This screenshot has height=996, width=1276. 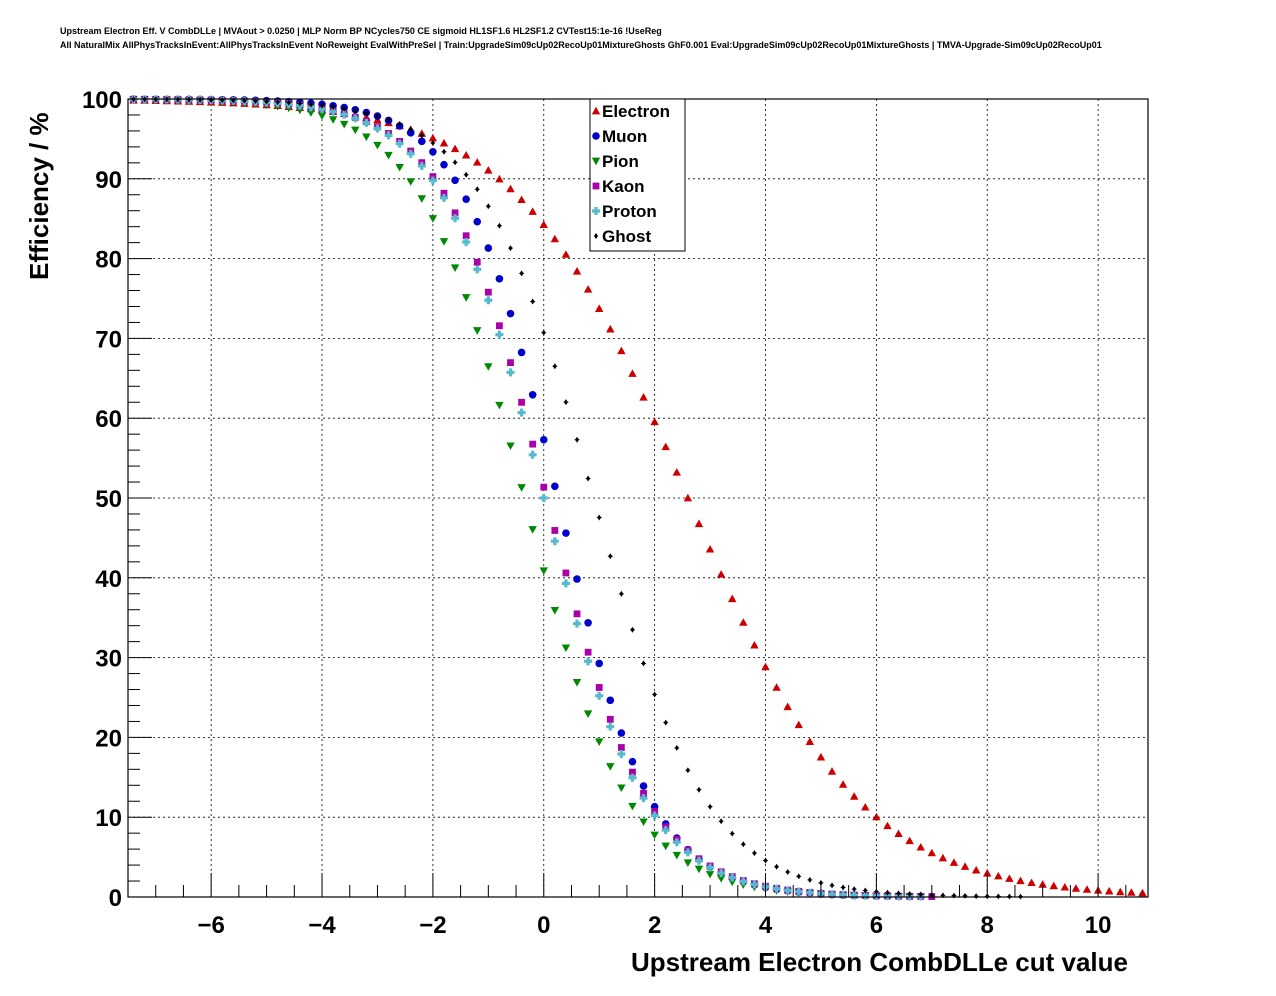 I want to click on y-tick-label: 50, so click(x=108, y=499).